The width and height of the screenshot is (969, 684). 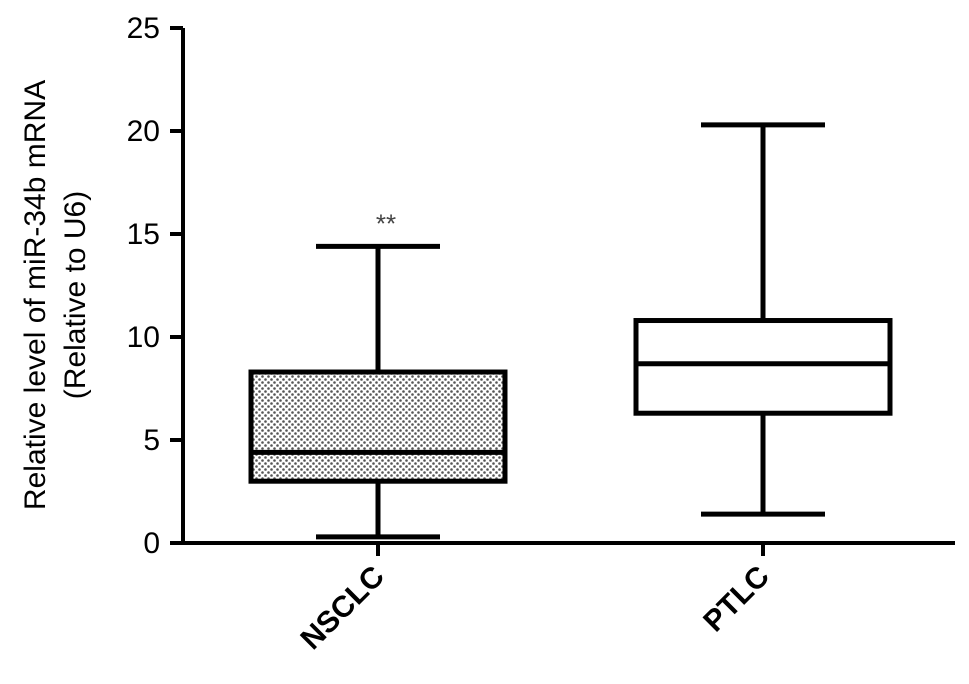 I want to click on y-tick-label: 5, so click(x=151, y=440).